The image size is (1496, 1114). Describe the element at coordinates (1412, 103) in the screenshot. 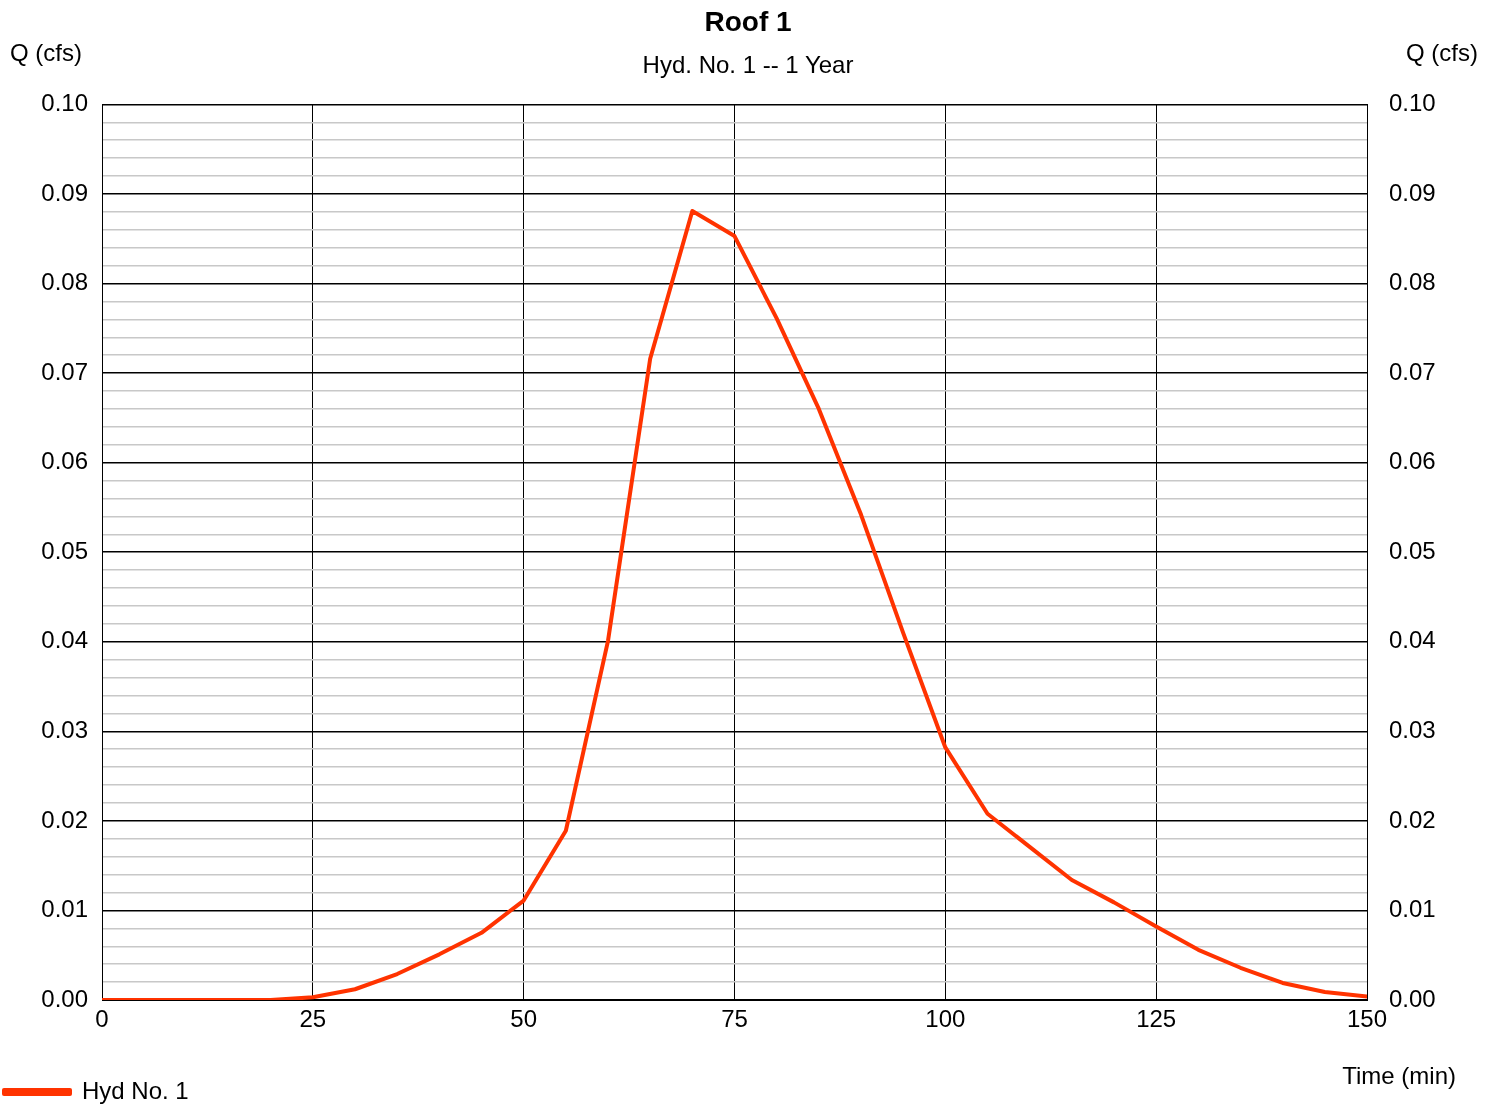

I see `y2-tick-label: 0.10` at that location.